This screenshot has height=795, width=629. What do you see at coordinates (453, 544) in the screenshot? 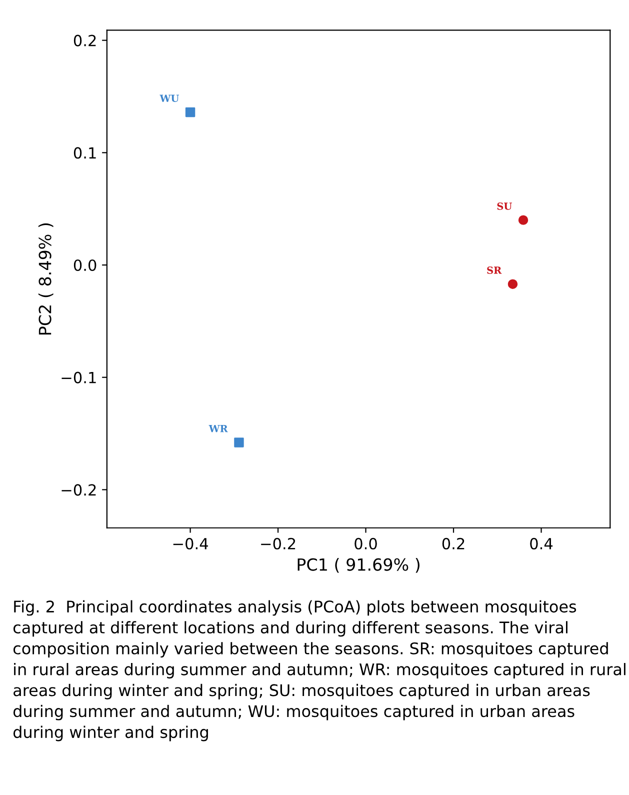
I see `x-tick-label: 0.2` at bounding box center [453, 544].